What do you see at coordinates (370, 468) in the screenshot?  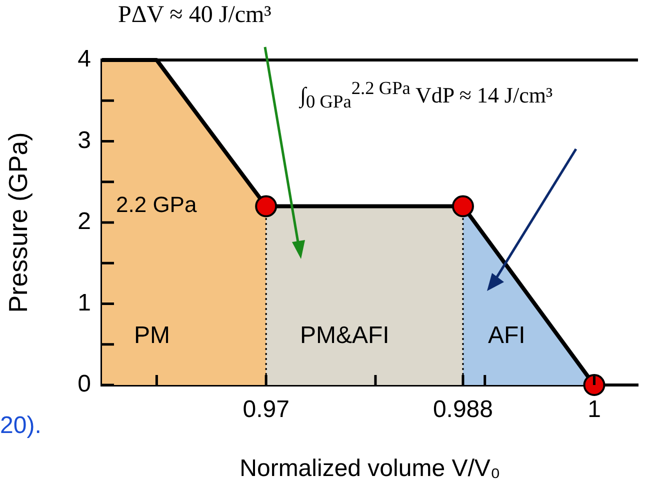 I see `x-axis-title: Normalized volume V/V₀` at bounding box center [370, 468].